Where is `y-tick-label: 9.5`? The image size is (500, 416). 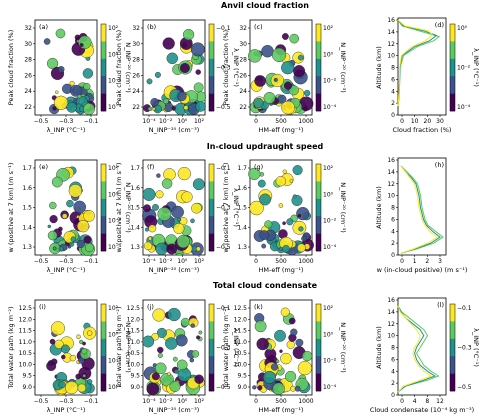
y-tick-label: 9.5 is located at coordinates (135, 376).